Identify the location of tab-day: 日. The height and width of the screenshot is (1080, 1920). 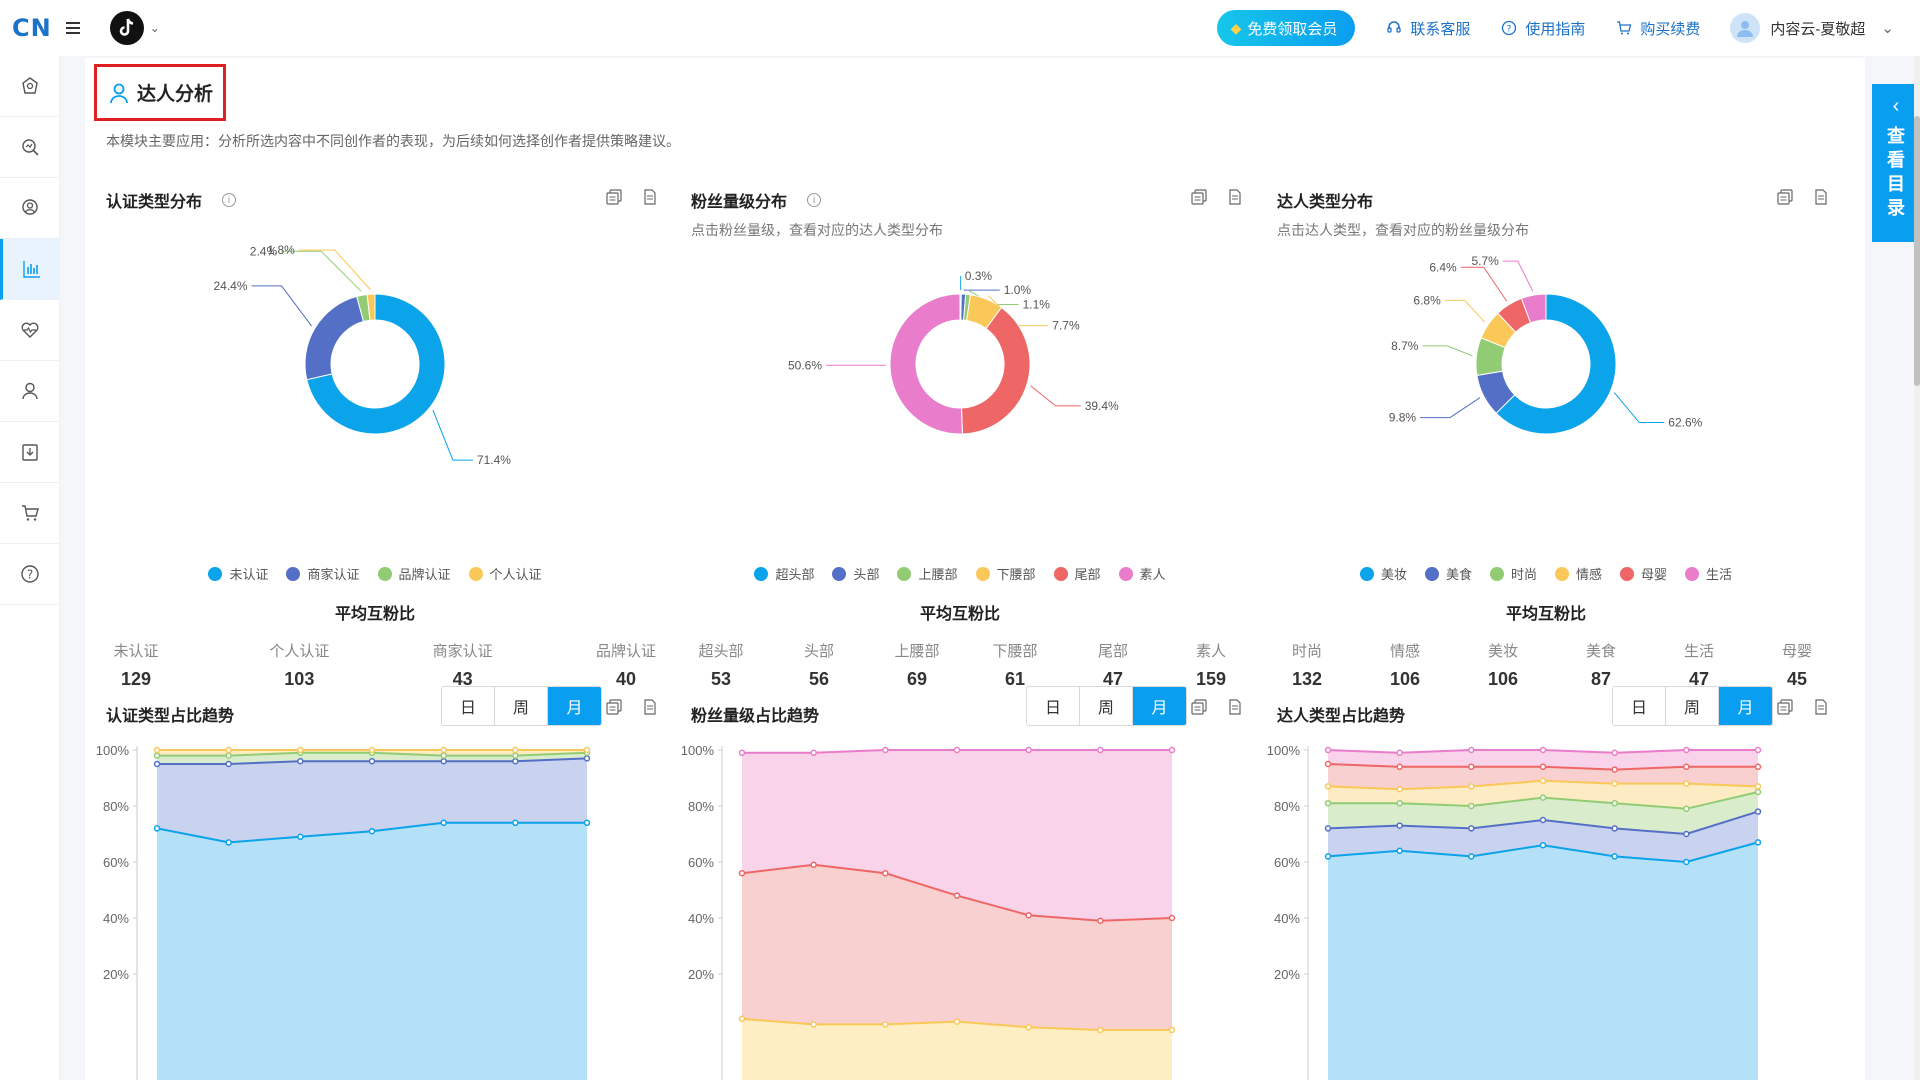
(1053, 706).